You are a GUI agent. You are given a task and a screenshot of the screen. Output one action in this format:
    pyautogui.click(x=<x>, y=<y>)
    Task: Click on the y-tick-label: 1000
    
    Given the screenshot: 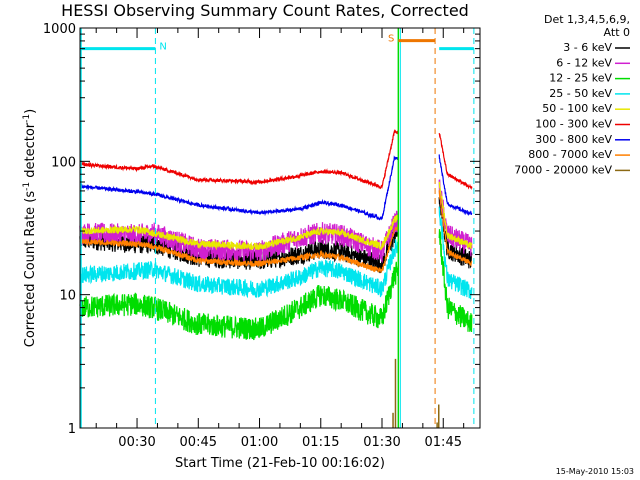 What is the action you would take?
    pyautogui.click(x=59, y=29)
    